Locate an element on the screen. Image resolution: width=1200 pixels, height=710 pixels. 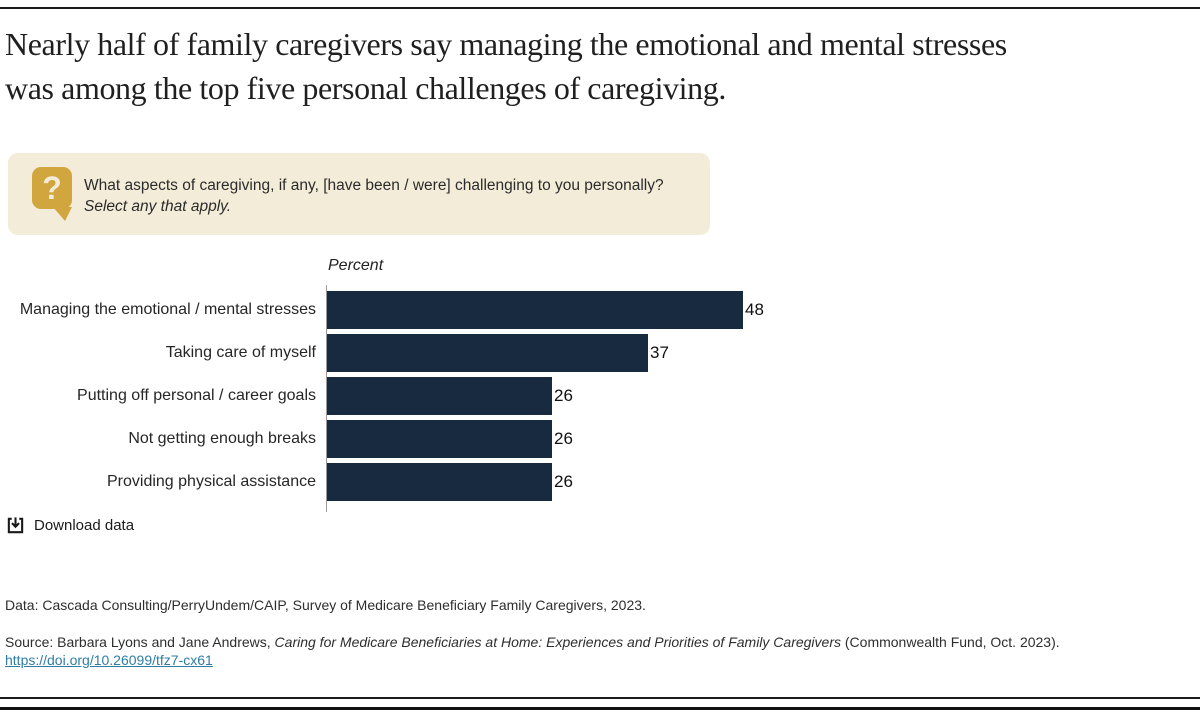
top-divider is located at coordinates (600, 8).